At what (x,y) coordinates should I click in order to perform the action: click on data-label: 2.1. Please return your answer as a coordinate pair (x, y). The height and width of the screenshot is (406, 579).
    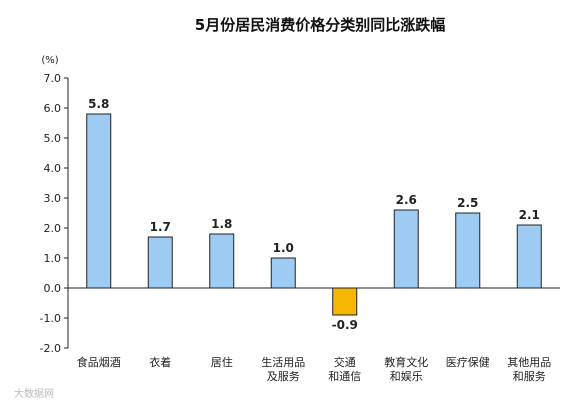
    Looking at the image, I should click on (529, 215).